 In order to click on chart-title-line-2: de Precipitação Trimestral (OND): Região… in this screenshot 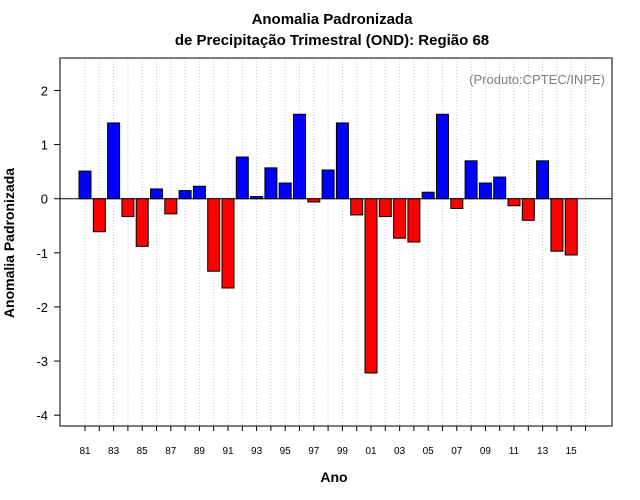, I will do `click(332, 40)`.